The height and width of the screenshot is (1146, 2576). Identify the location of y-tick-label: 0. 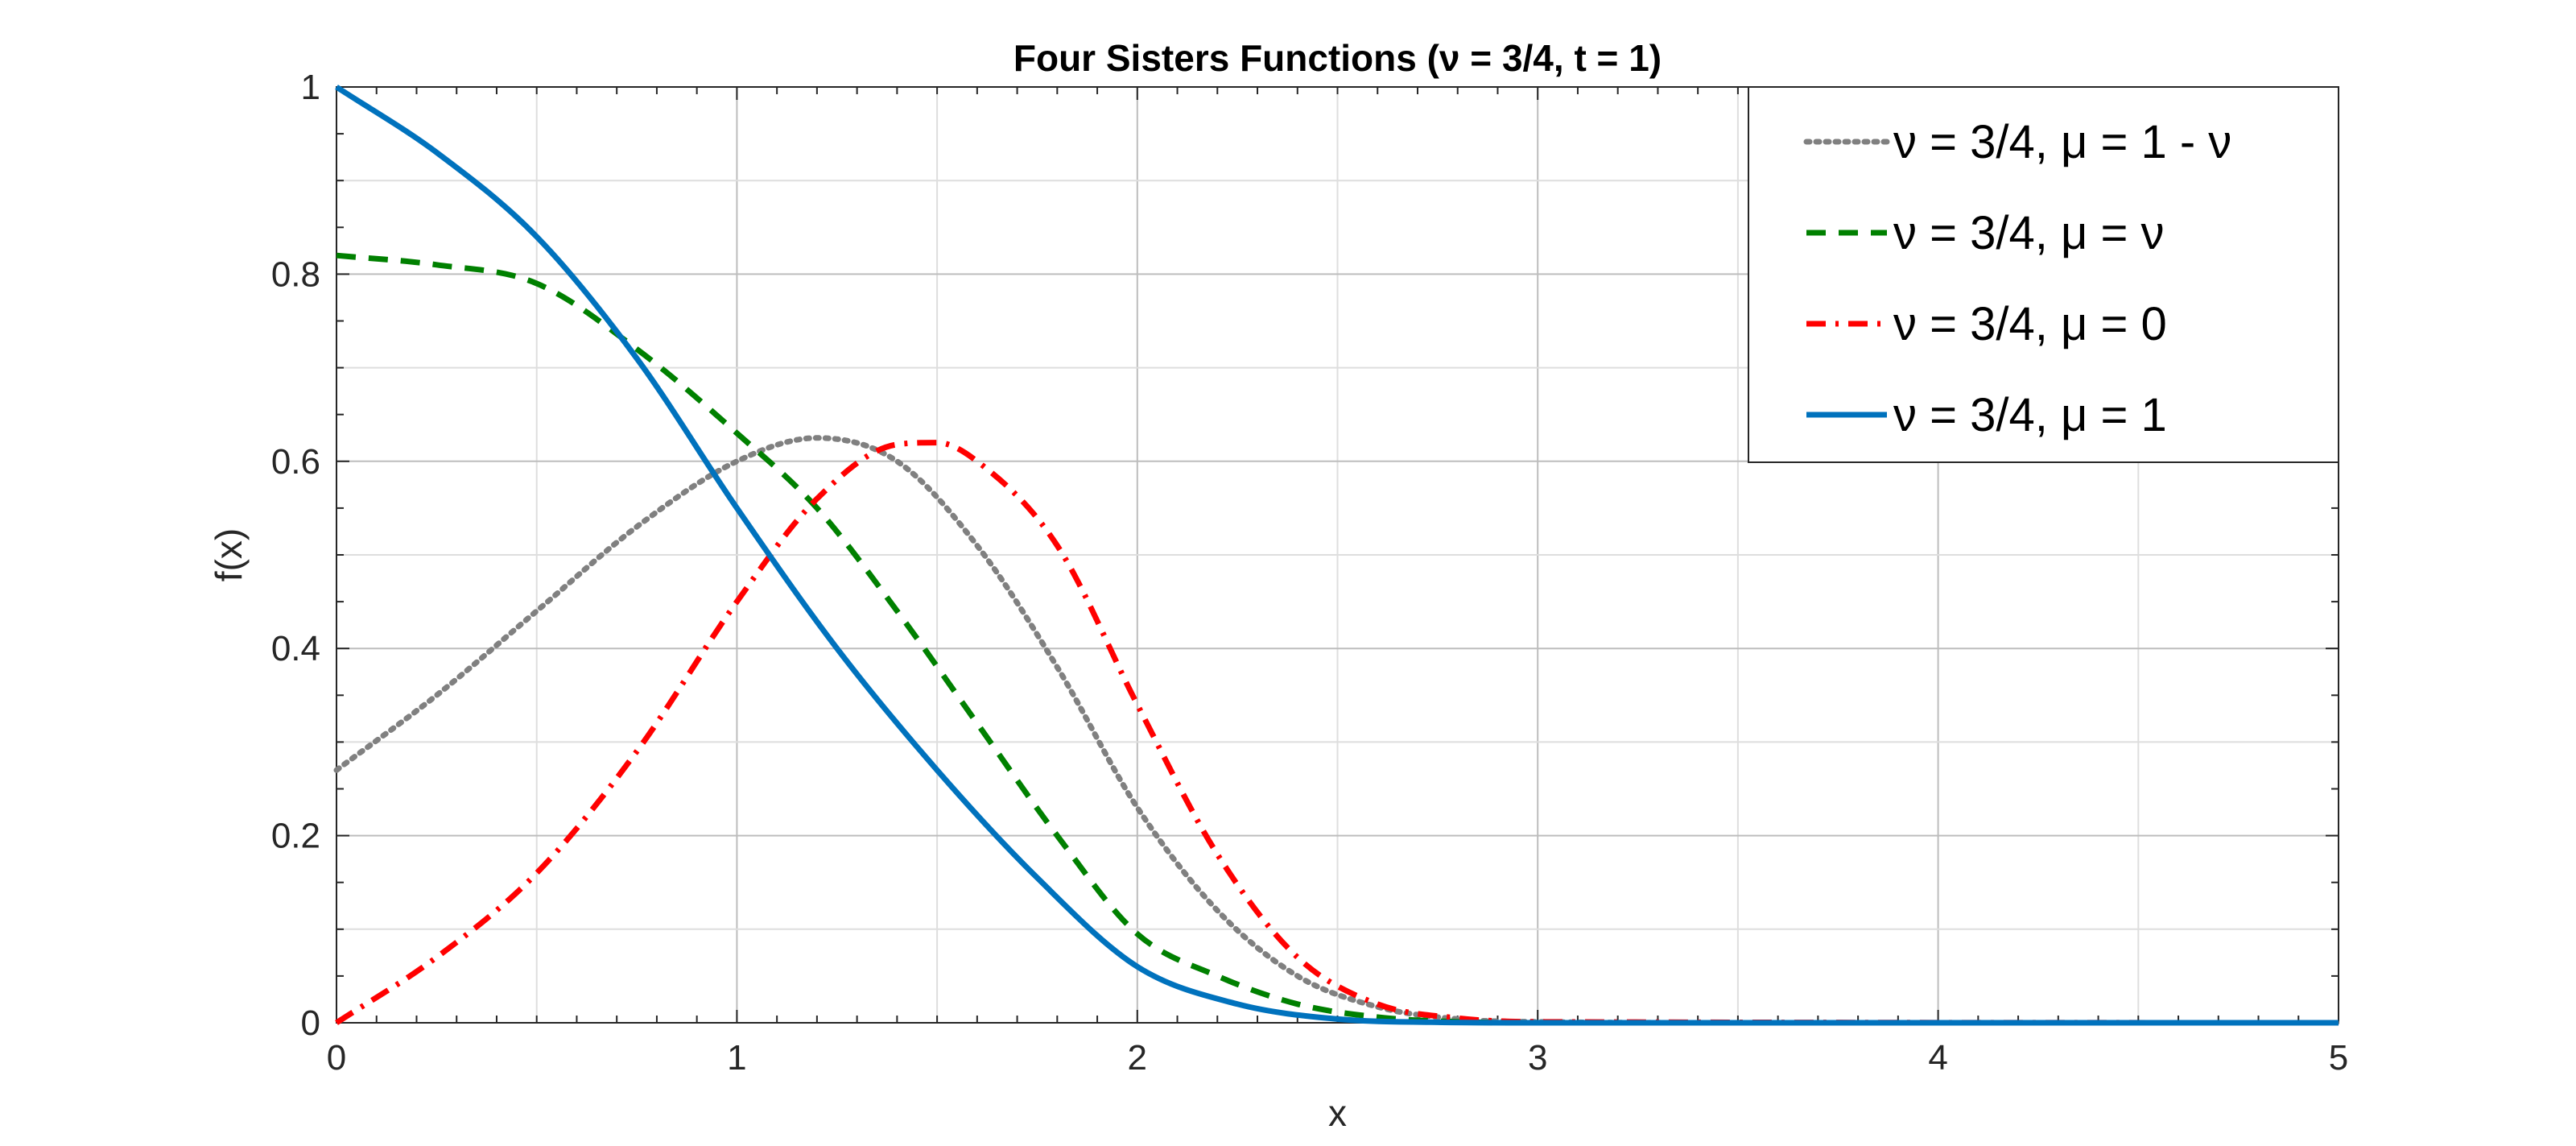
(310, 1023).